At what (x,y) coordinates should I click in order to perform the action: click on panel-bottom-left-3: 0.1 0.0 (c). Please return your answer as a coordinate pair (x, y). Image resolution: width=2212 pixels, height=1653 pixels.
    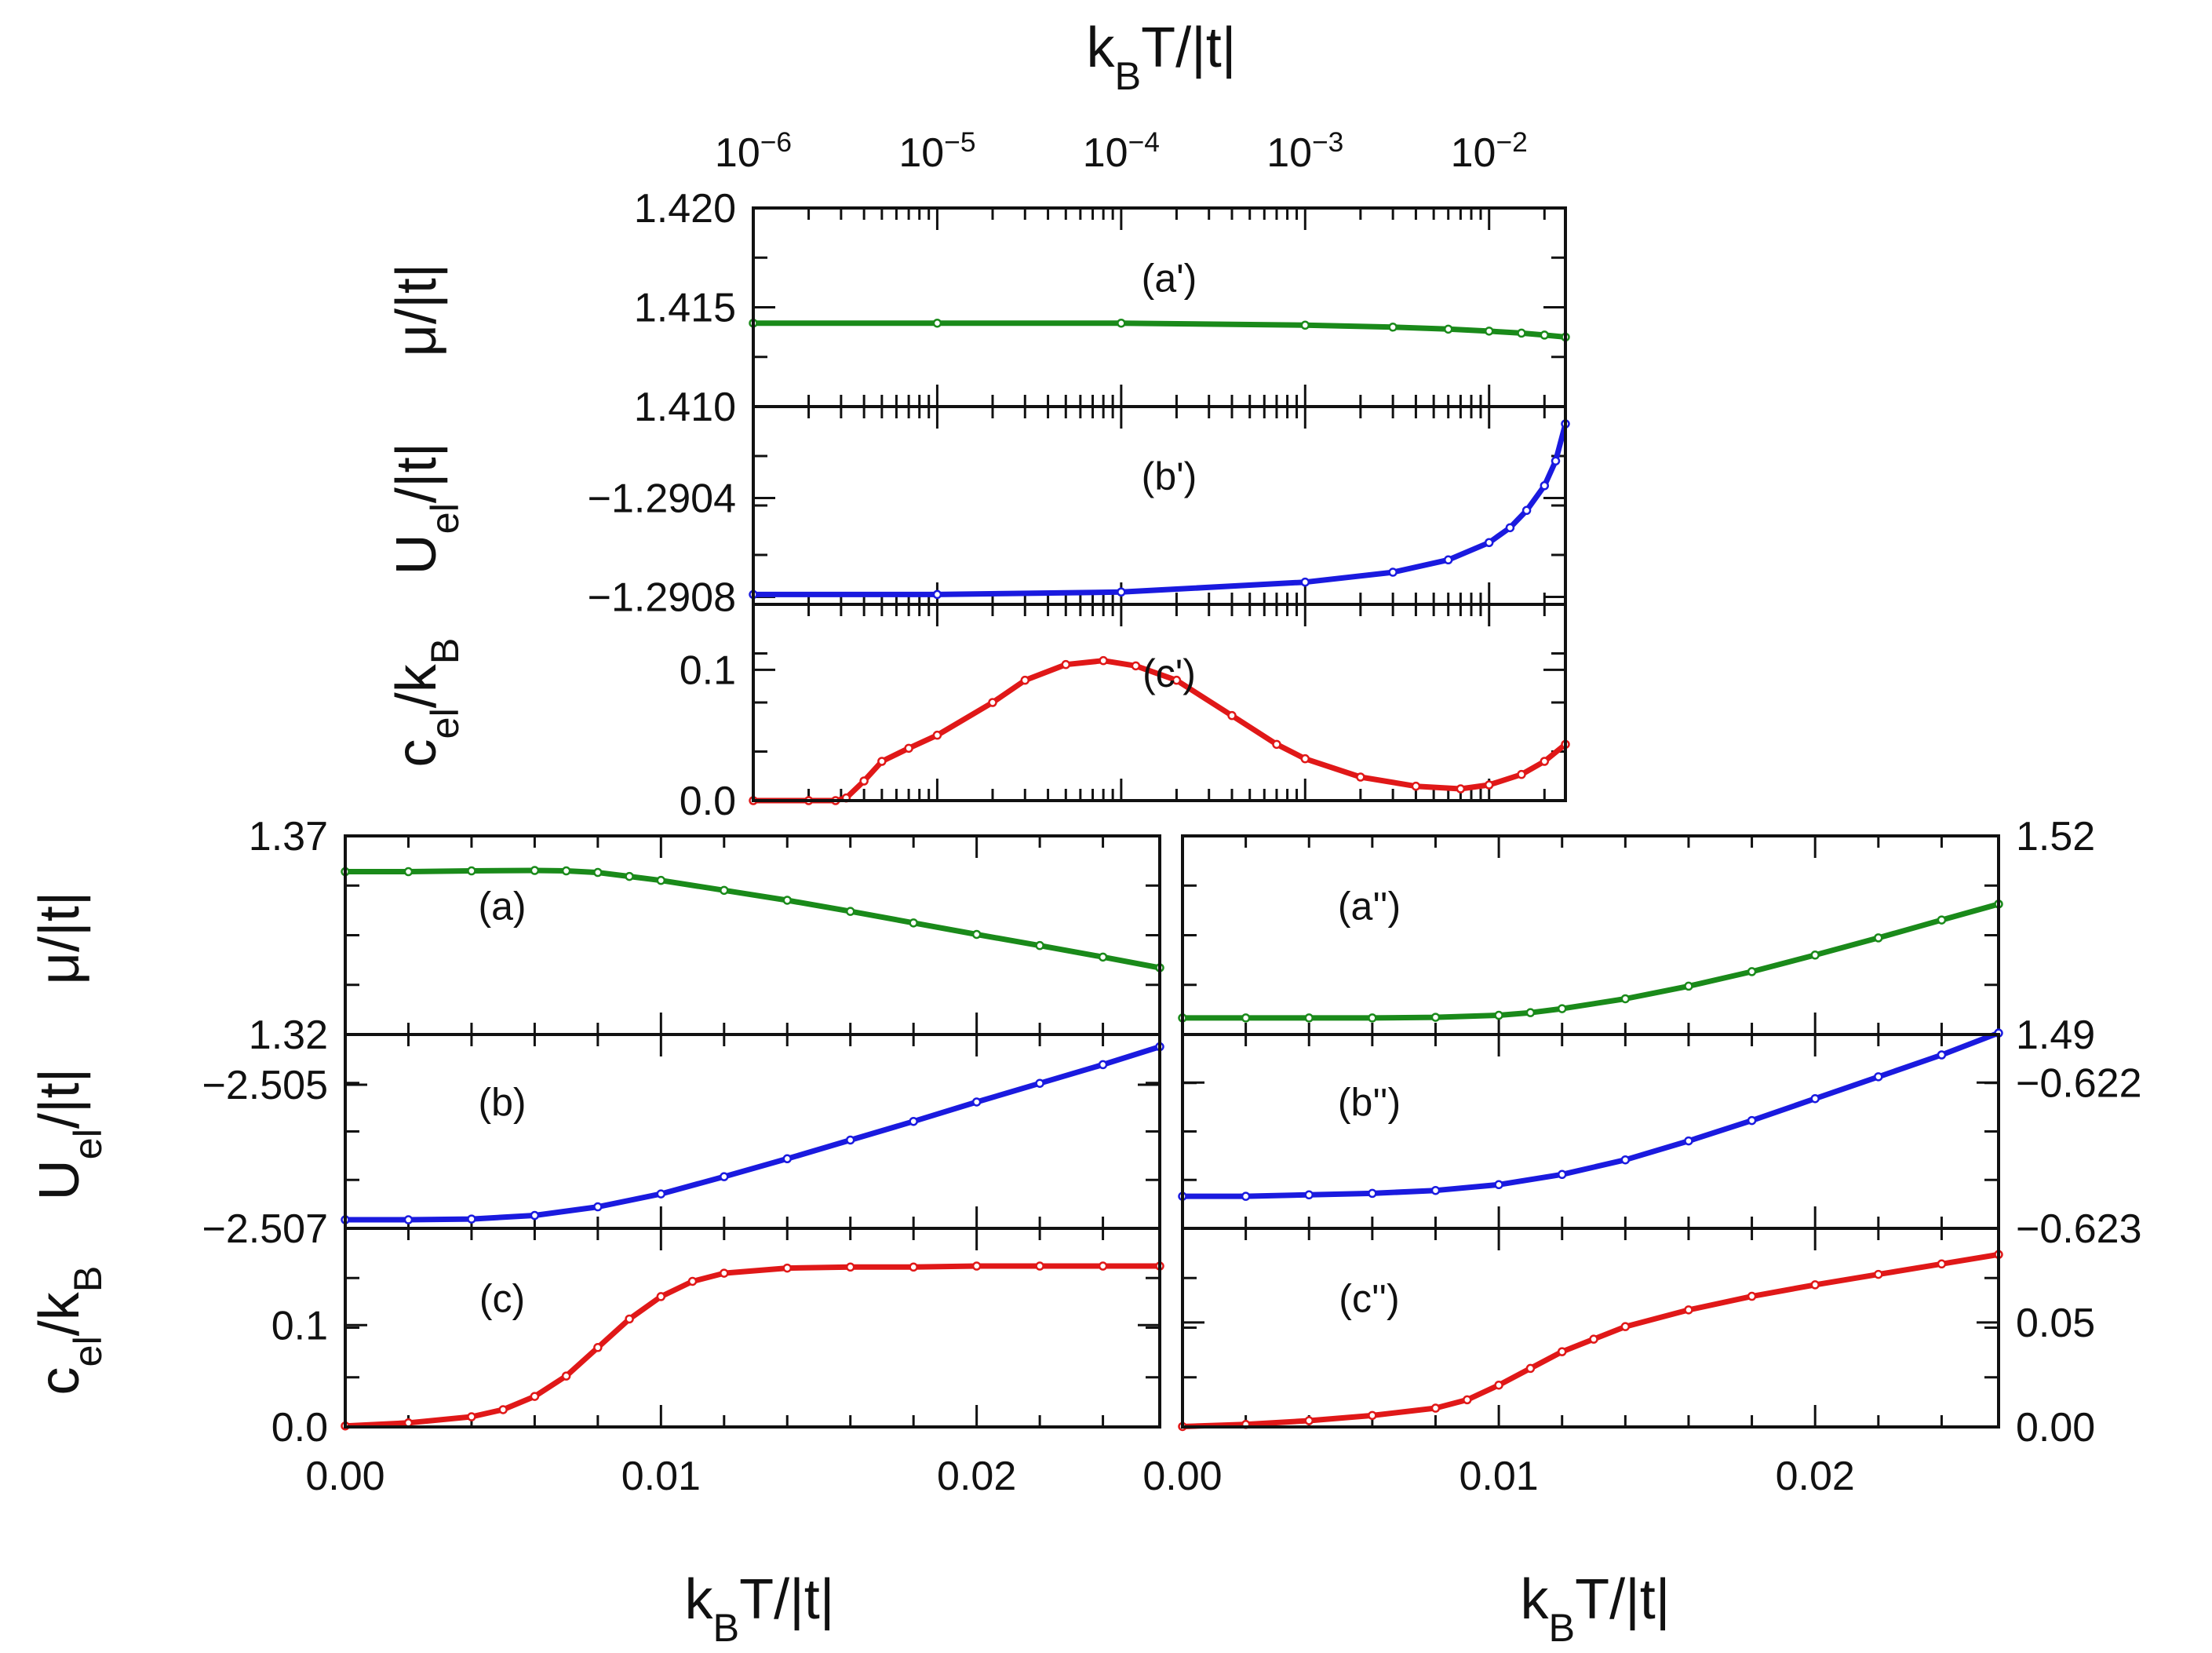
    Looking at the image, I should click on (717, 1338).